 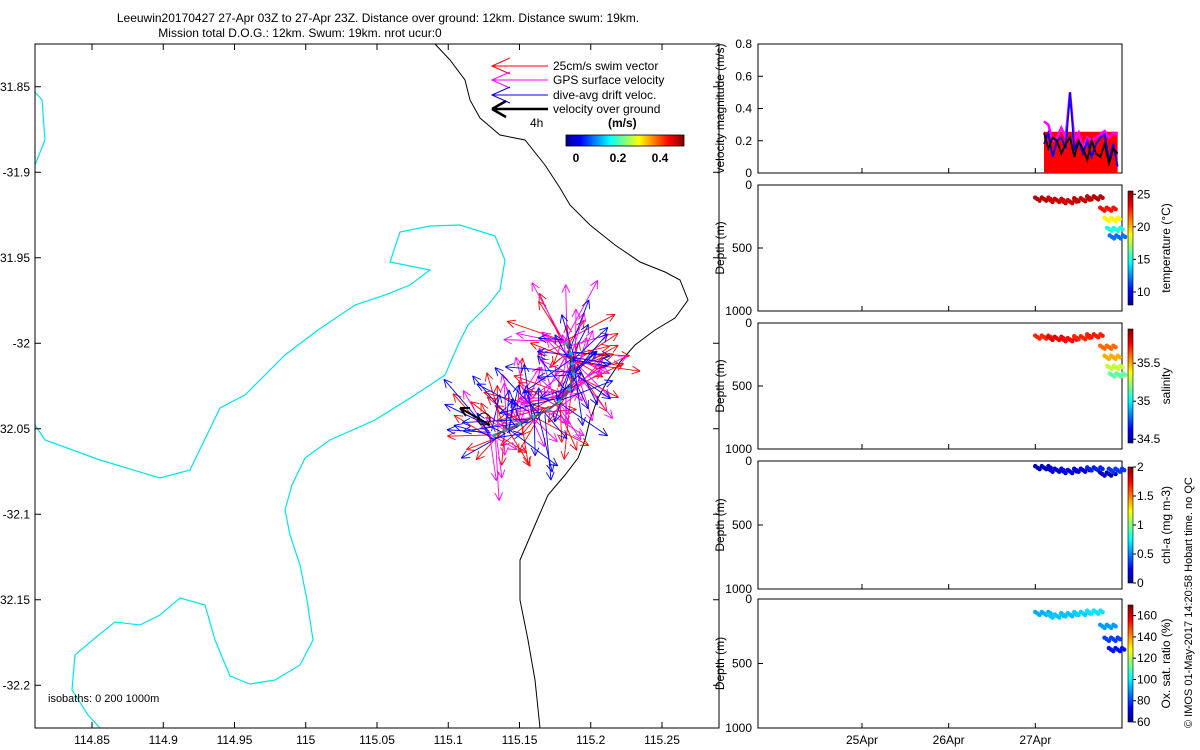 I want to click on map-colorbar-tick: 0.2, so click(x=618, y=158).